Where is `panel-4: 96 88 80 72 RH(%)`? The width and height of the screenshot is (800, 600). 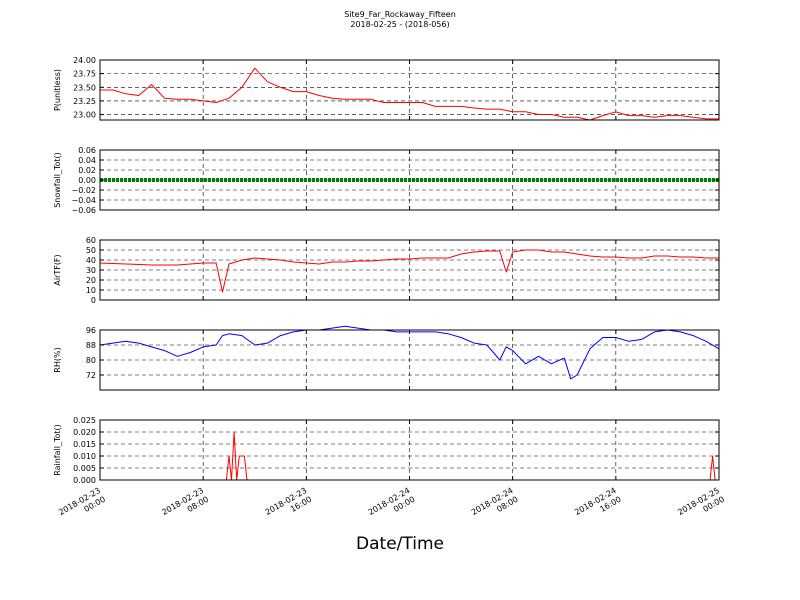
panel-4: 96 88 80 72 RH(%) is located at coordinates (386, 358).